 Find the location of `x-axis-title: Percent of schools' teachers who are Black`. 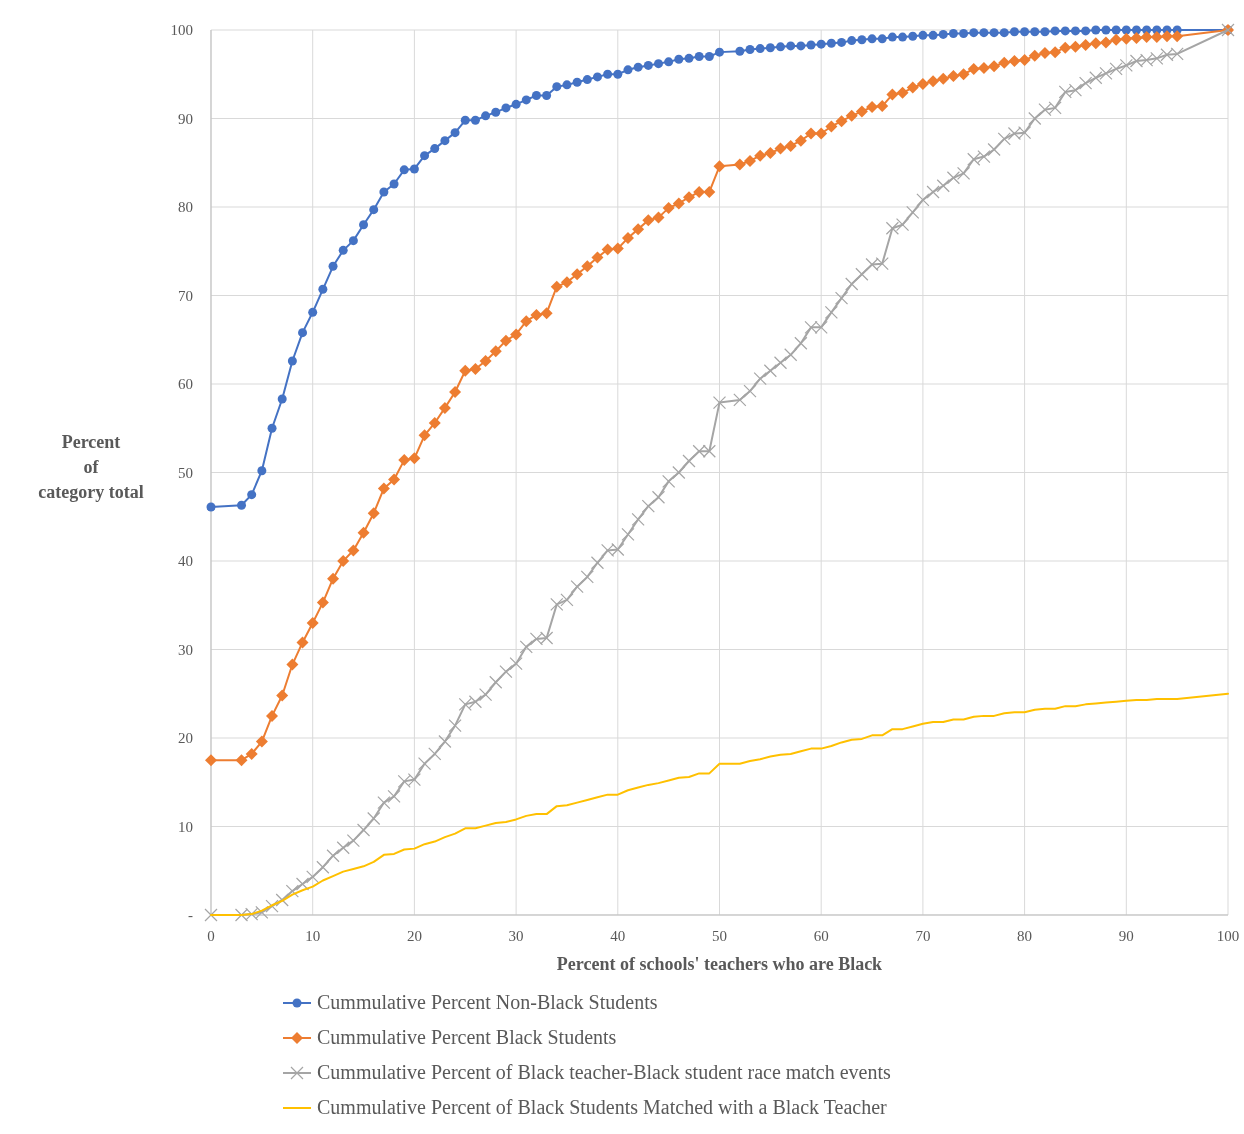

x-axis-title: Percent of schools' teachers who are Black is located at coordinates (719, 964).